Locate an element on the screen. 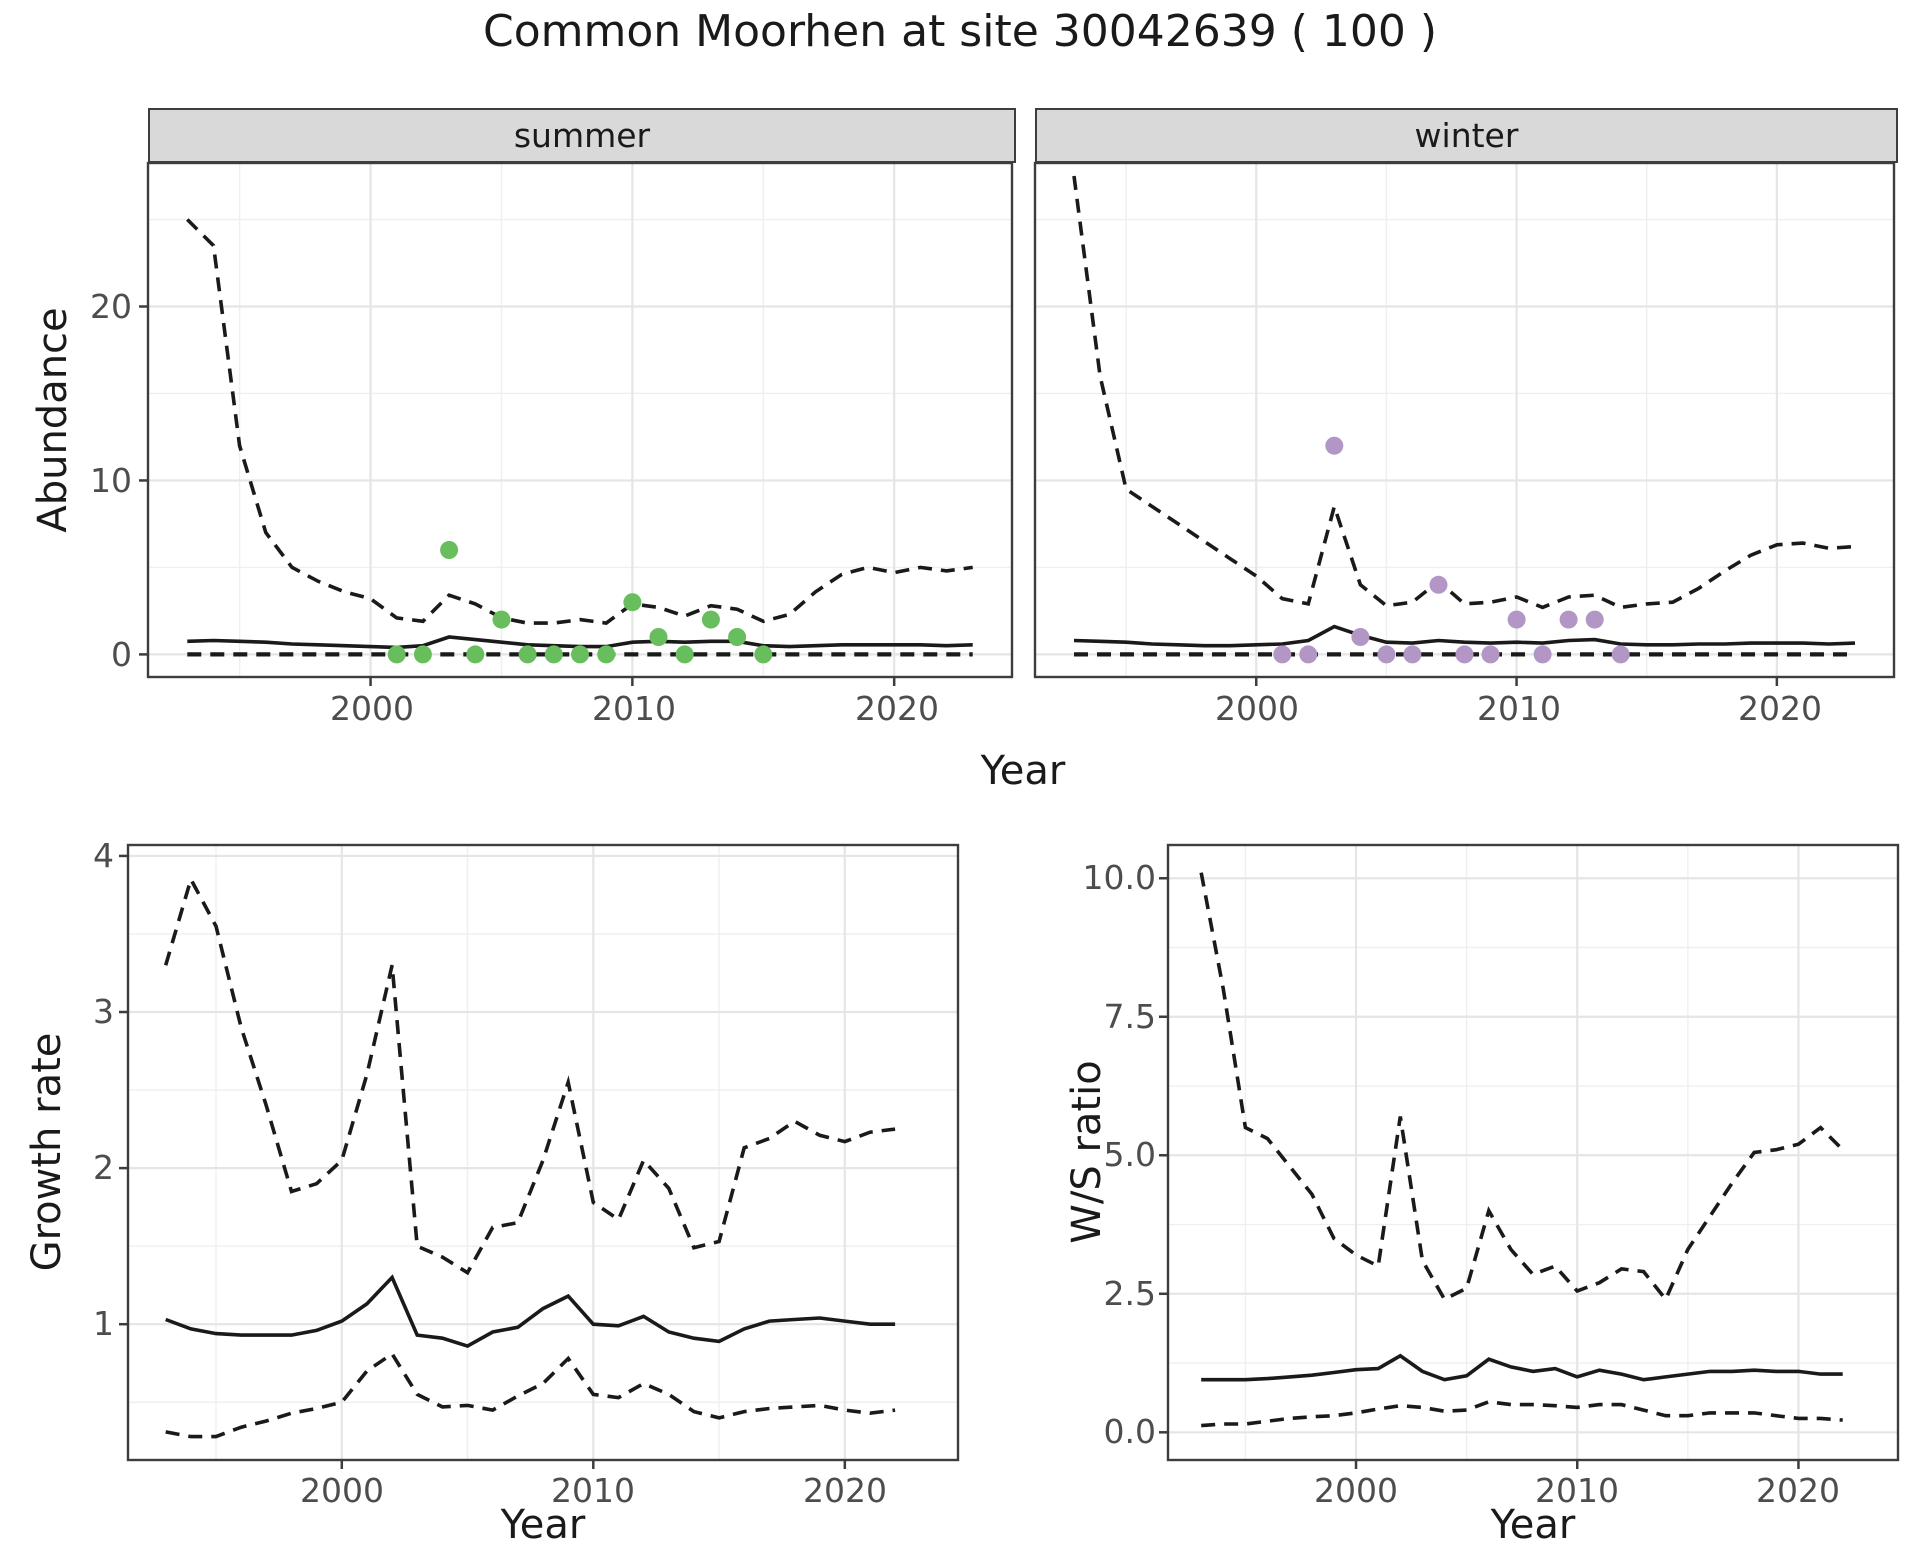 This screenshot has height=1560, width=1920. plot-title: Common Moorhen at site 30042639 ( 100 ) is located at coordinates (960, 31).